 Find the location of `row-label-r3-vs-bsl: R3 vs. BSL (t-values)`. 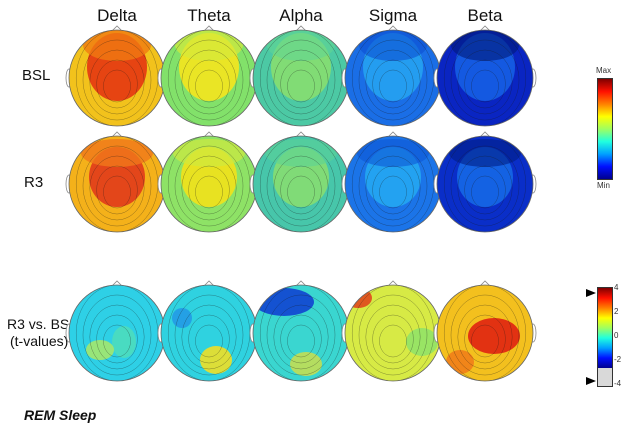

row-label-r3-vs-bsl: R3 vs. BSL (t-values) is located at coordinates (42, 333).